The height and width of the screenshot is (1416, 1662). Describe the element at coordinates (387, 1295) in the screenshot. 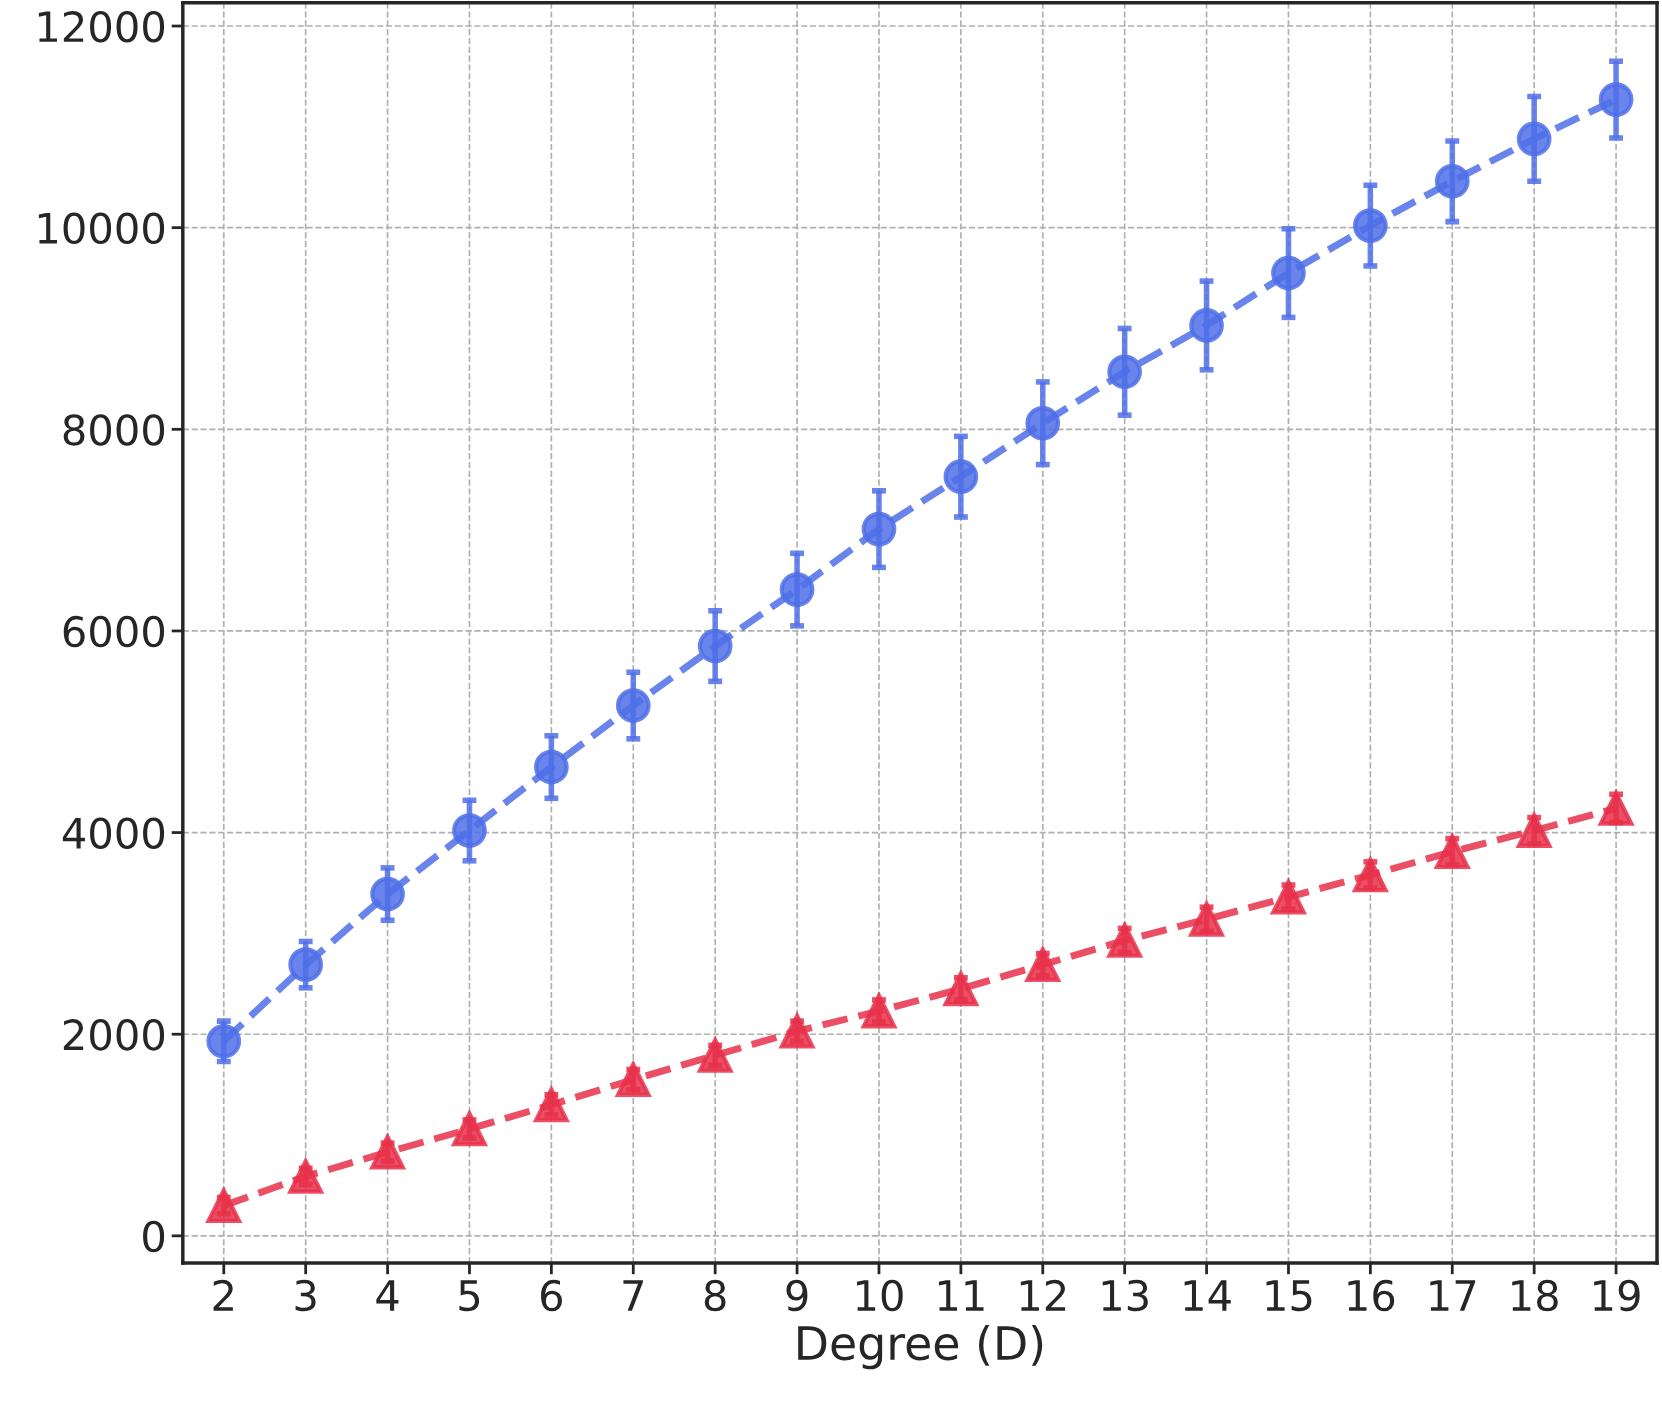

I see `x-tick-label: 4` at that location.